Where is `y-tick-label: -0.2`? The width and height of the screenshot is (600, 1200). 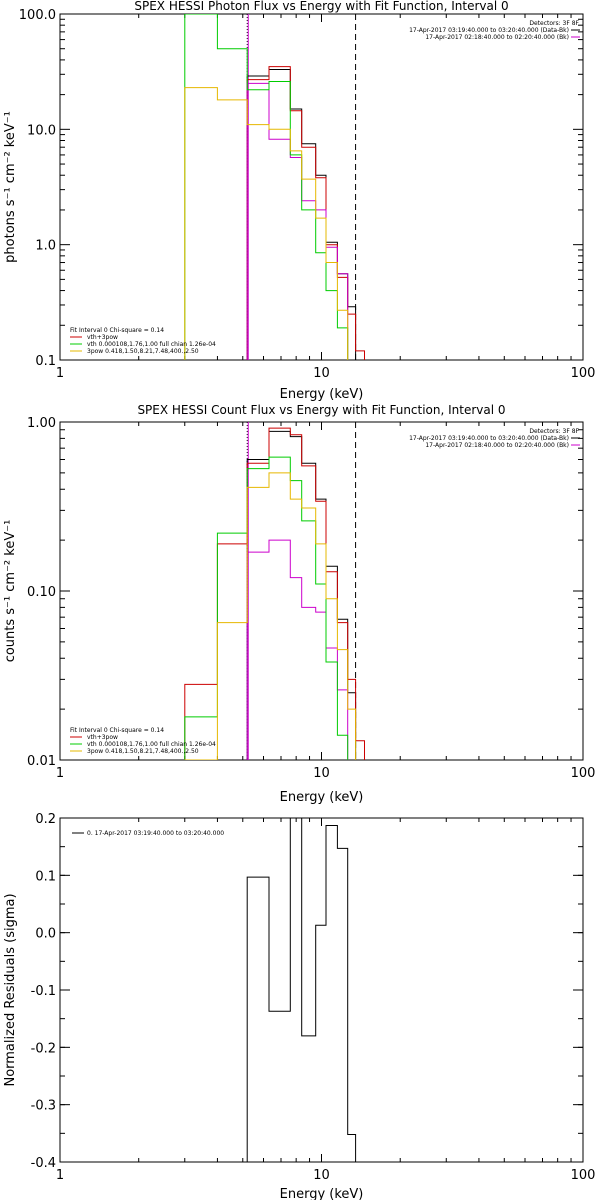 y-tick-label: -0.2 is located at coordinates (43, 1048).